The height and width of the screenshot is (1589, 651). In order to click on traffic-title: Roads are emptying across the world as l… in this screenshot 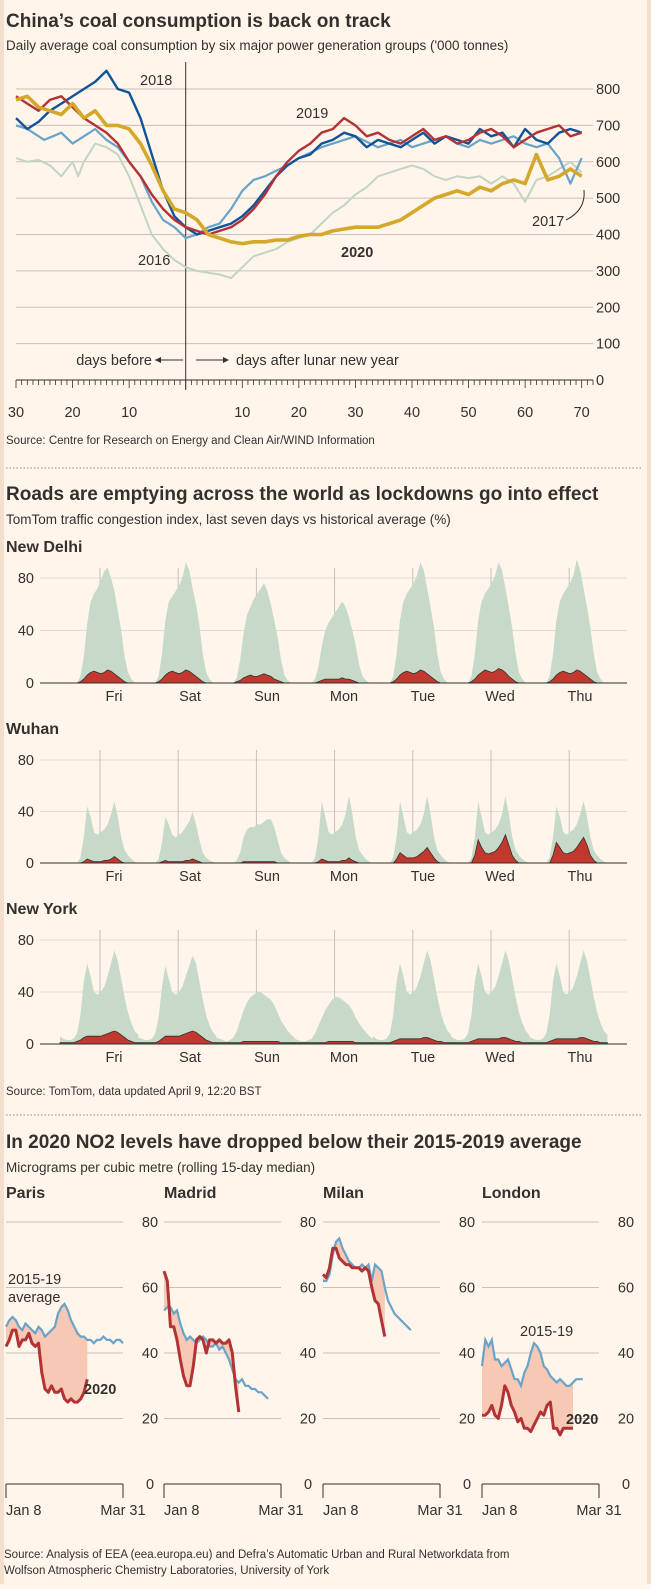, I will do `click(302, 494)`.